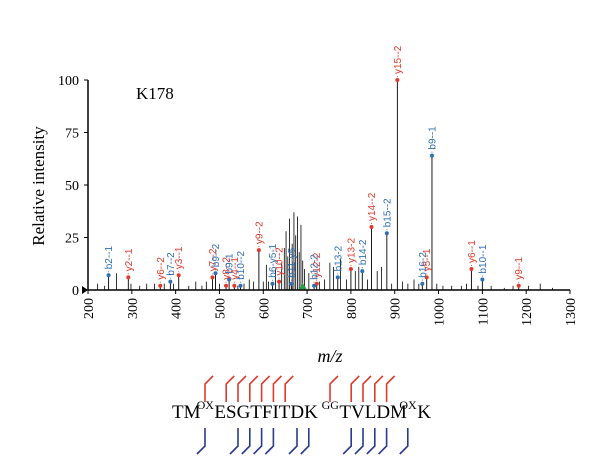  What do you see at coordinates (264, 308) in the screenshot?
I see `x-tick-label: 600` at bounding box center [264, 308].